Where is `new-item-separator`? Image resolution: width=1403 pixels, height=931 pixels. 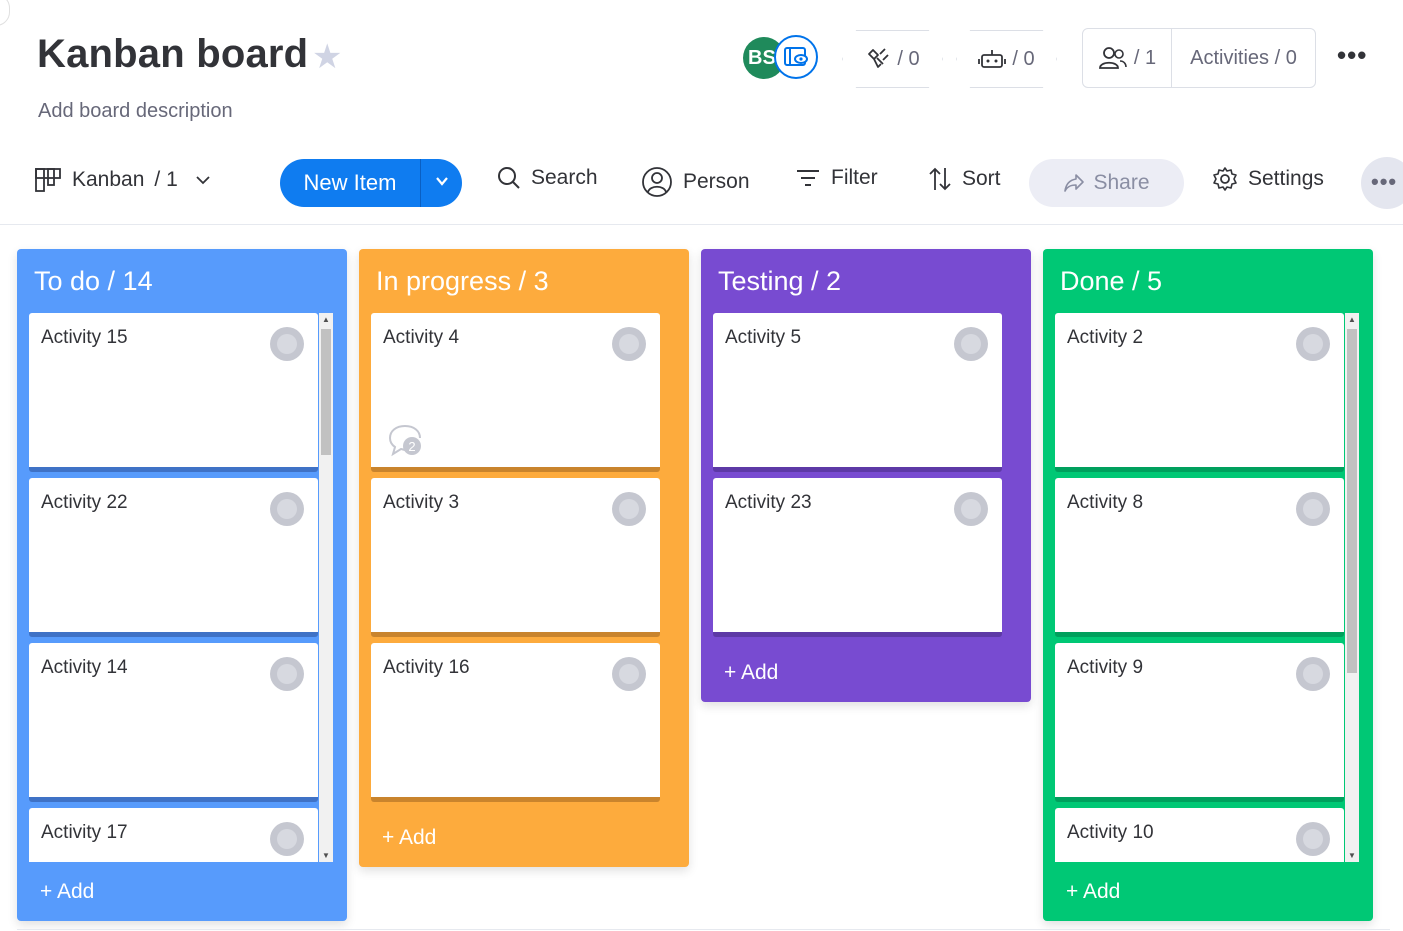 new-item-separator is located at coordinates (420, 183).